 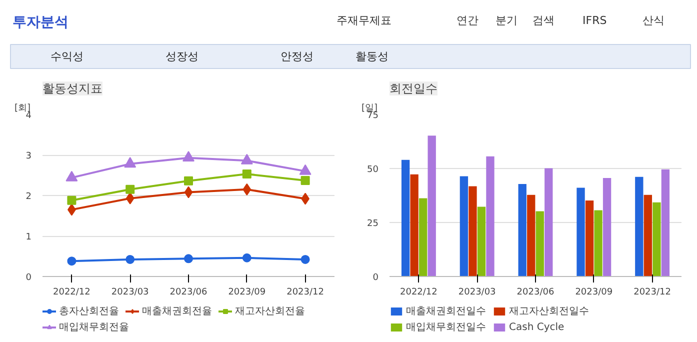 I want to click on y-tick-label: 1, so click(x=29, y=237).